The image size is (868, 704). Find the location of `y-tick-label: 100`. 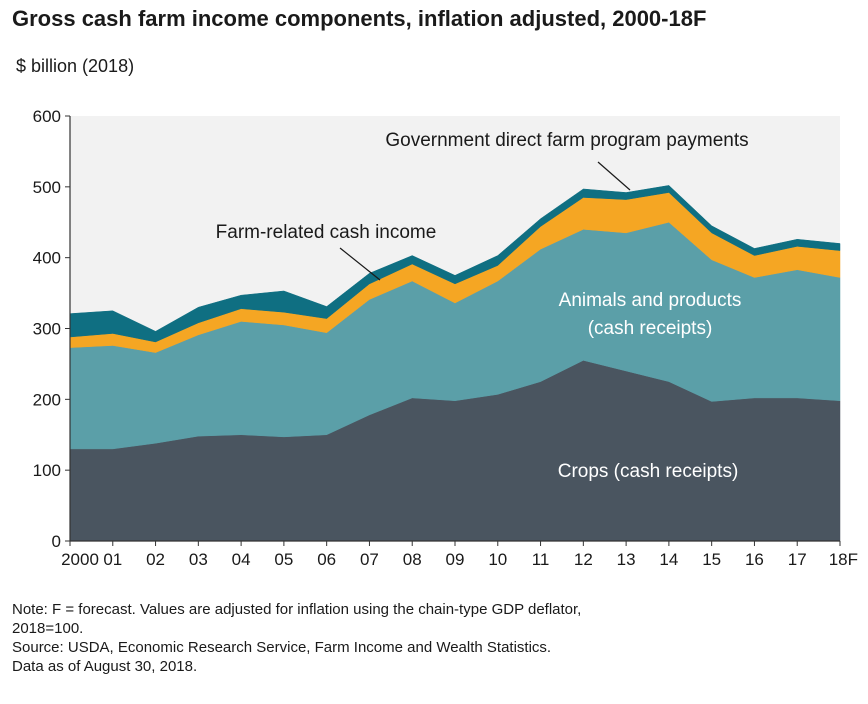

y-tick-label: 100 is located at coordinates (47, 470).